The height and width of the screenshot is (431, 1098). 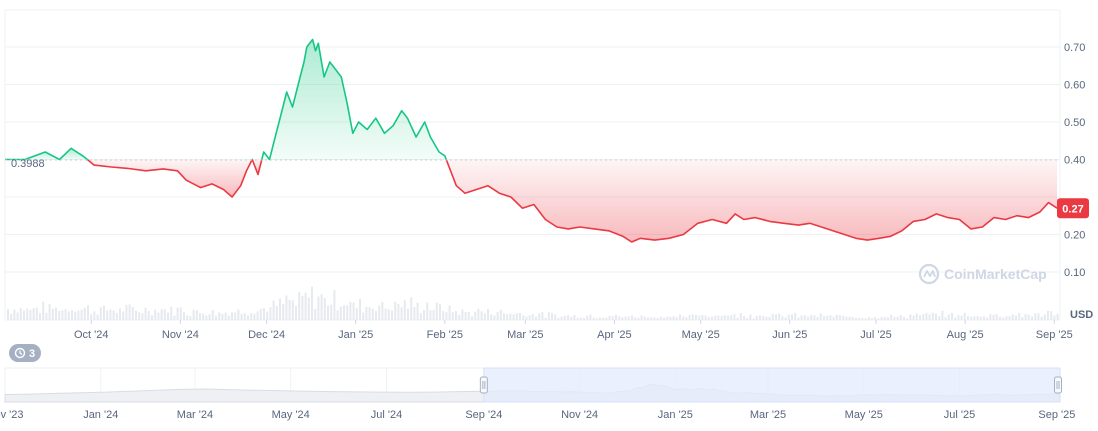 What do you see at coordinates (675, 415) in the screenshot?
I see `navigator-tick-label: Jan '25` at bounding box center [675, 415].